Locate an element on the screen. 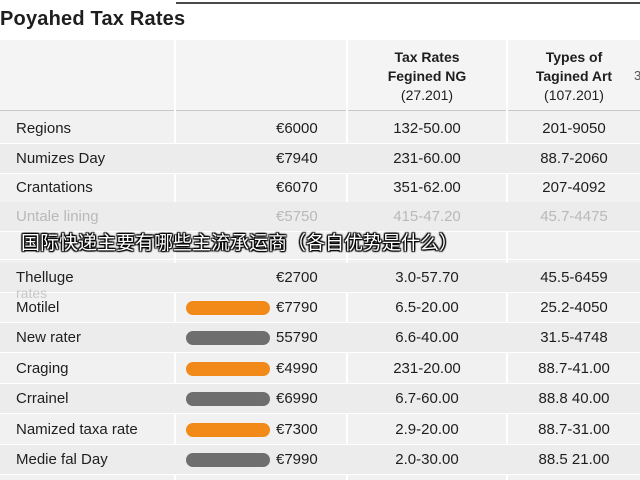 The image size is (640, 480). overlay-caption: 国际快递主要有哪些主流承运商（各自优势是什么） is located at coordinates (240, 243).